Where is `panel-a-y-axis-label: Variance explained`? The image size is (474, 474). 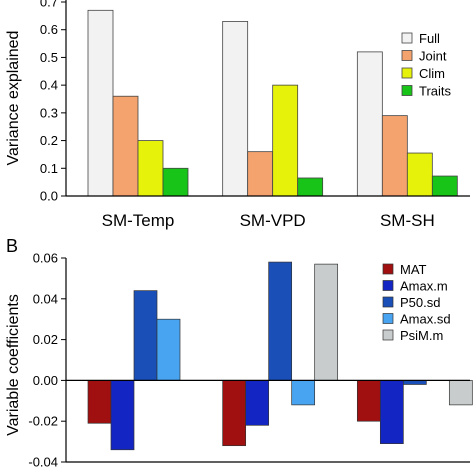
panel-a-y-axis-label: Variance explained is located at coordinates (13, 98).